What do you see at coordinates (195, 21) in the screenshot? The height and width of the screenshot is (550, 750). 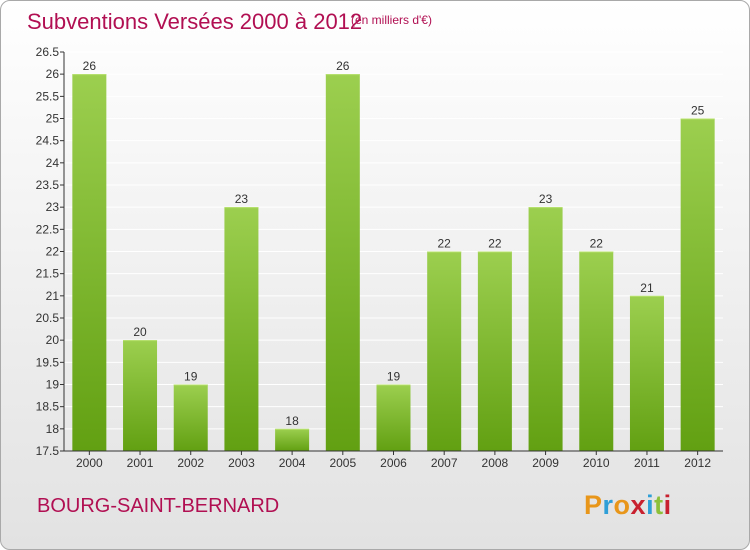 I see `chart-title: Subventions Versées 2000 à 2012` at bounding box center [195, 21].